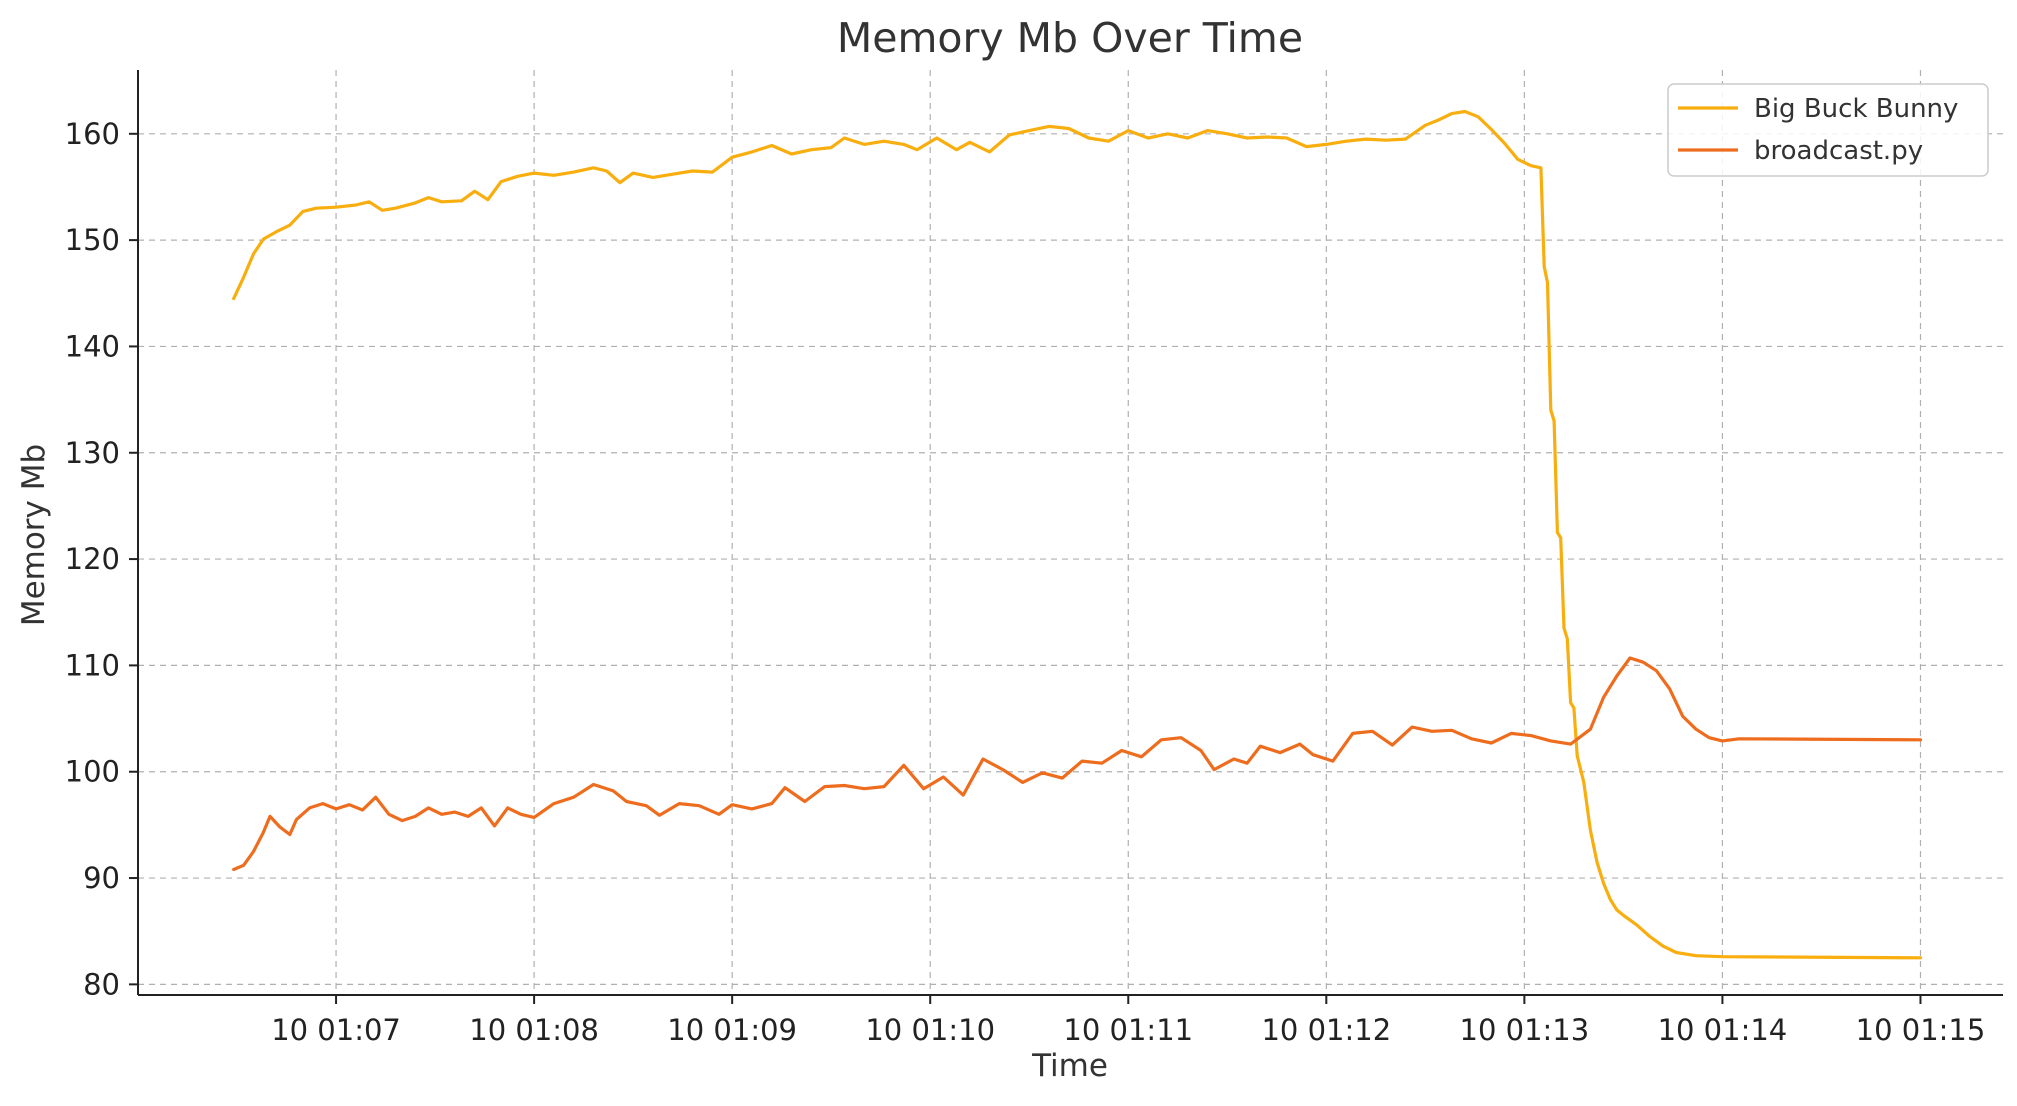 The width and height of the screenshot is (2017, 1106). What do you see at coordinates (1070, 38) in the screenshot?
I see `chart-title: Memory Mb Over Time` at bounding box center [1070, 38].